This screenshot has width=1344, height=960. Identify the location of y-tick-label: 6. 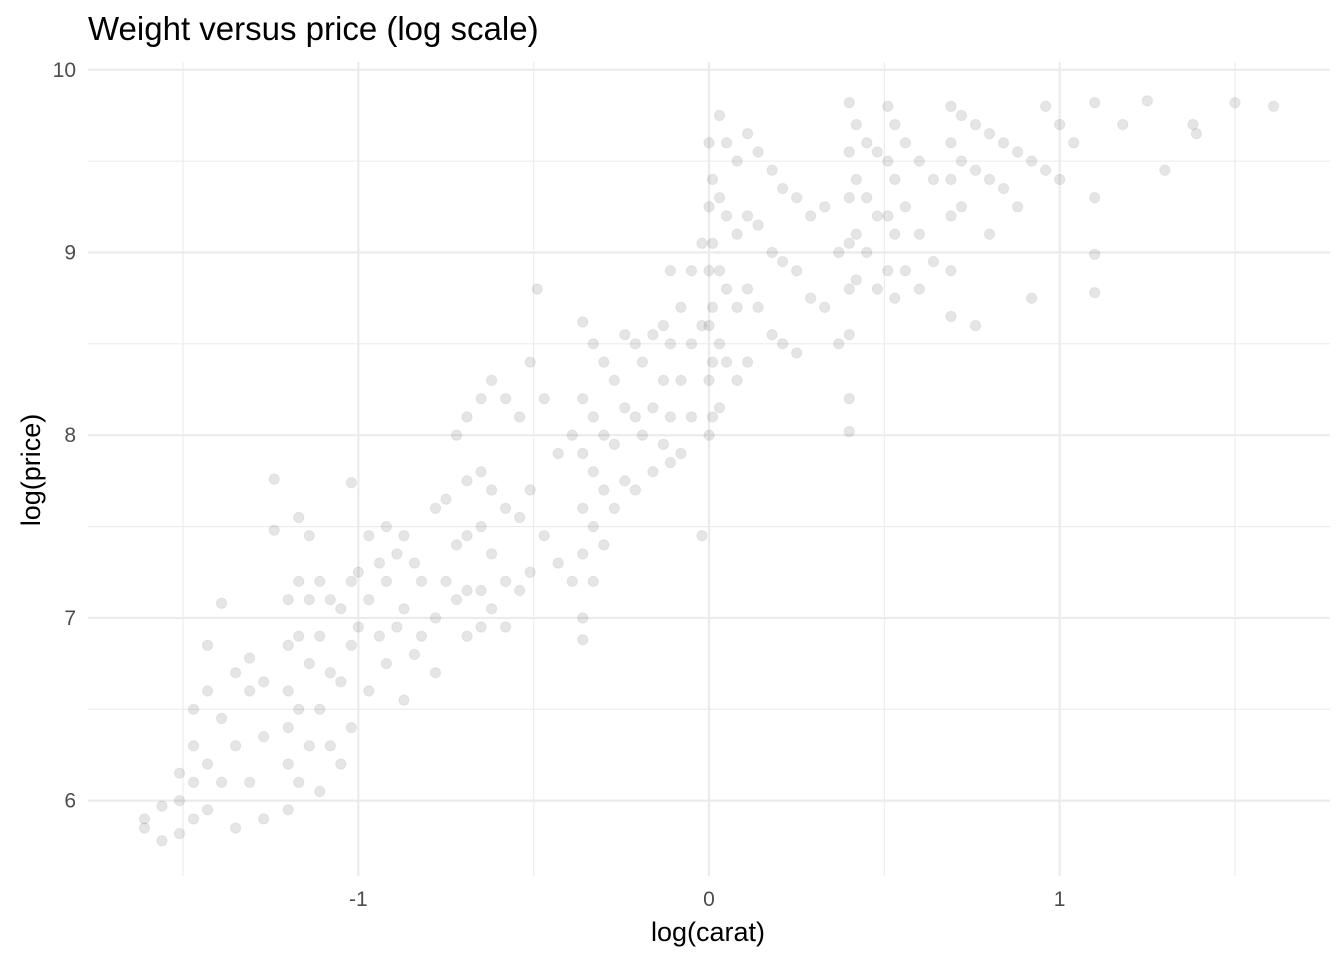
(70, 801).